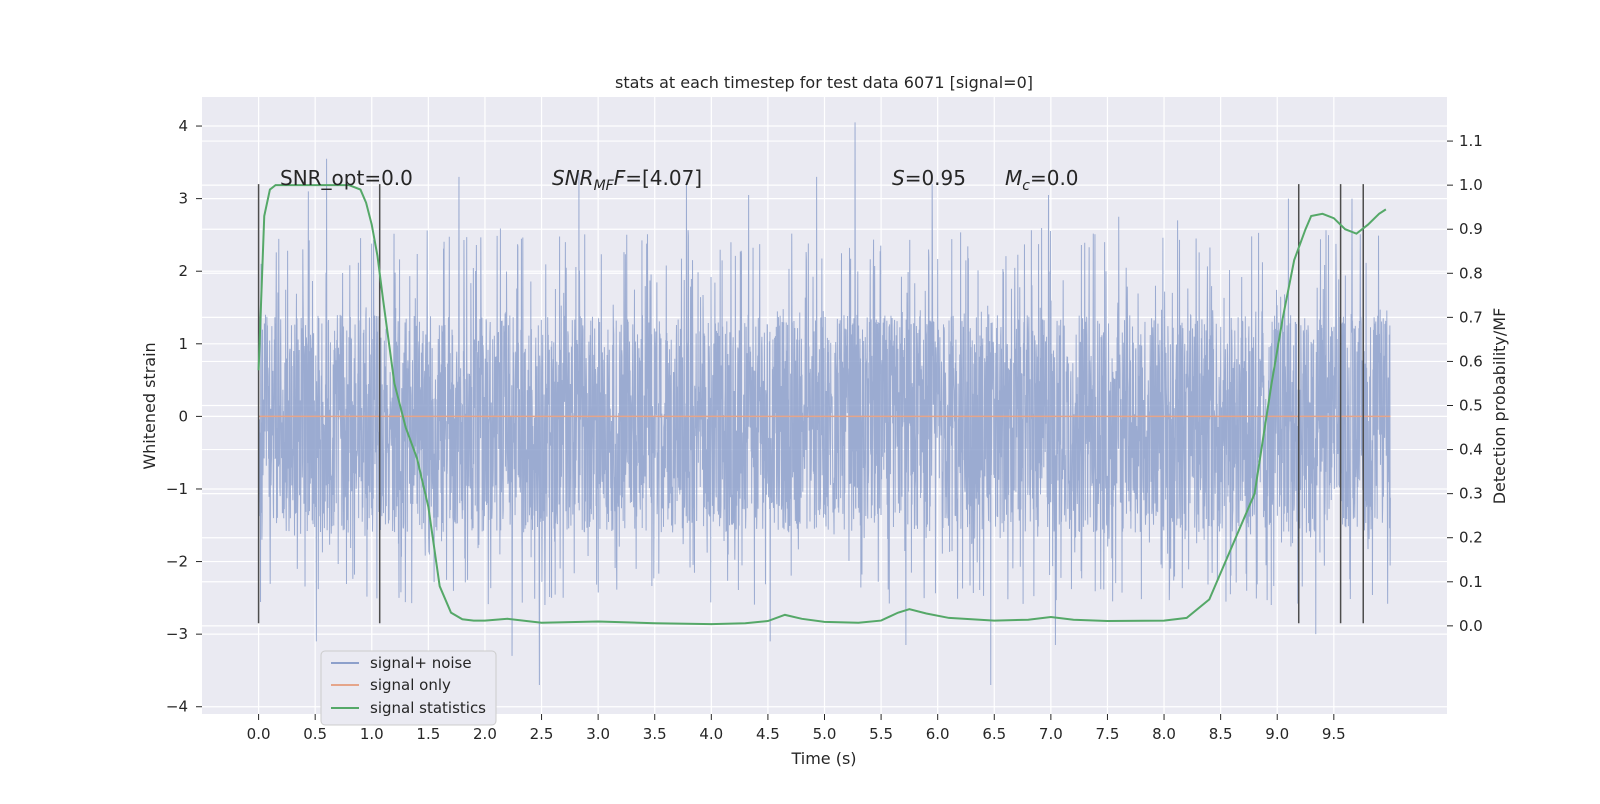 The height and width of the screenshot is (804, 1600). What do you see at coordinates (259, 734) in the screenshot?
I see `x-tick-label: 0.0` at bounding box center [259, 734].